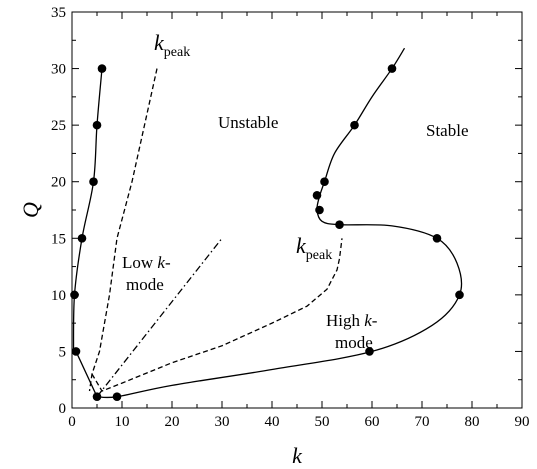  I want to click on annotation-unstable: Unstable, so click(248, 122).